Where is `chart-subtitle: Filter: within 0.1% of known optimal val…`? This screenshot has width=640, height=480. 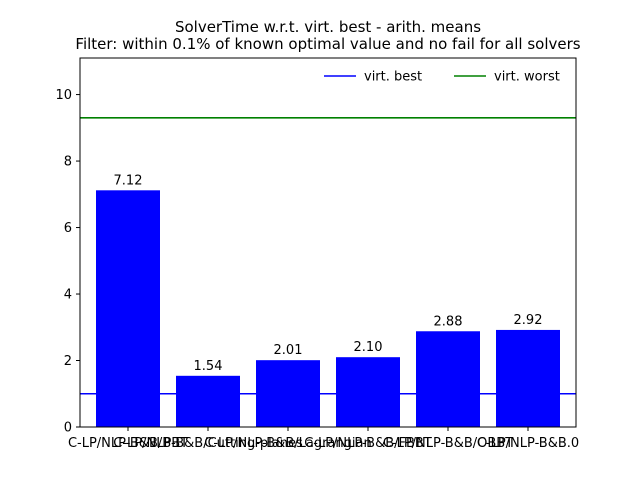
chart-subtitle: Filter: within 0.1% of known optimal val… is located at coordinates (327, 44).